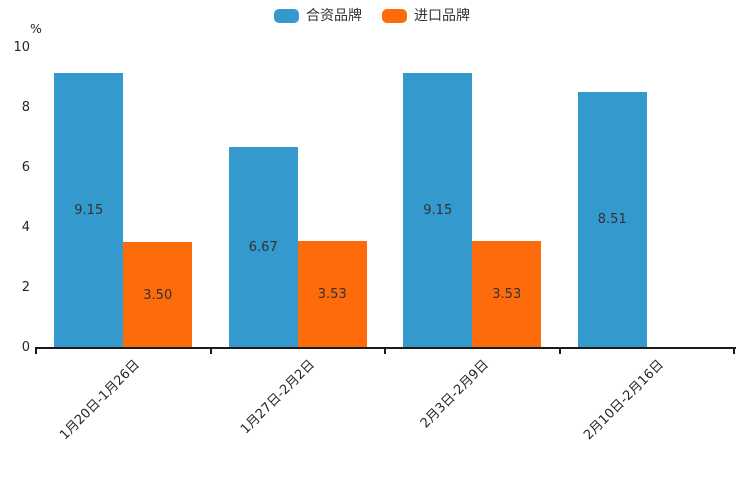 This screenshot has width=744, height=496. I want to click on legend-label: 合资品牌, so click(334, 16).